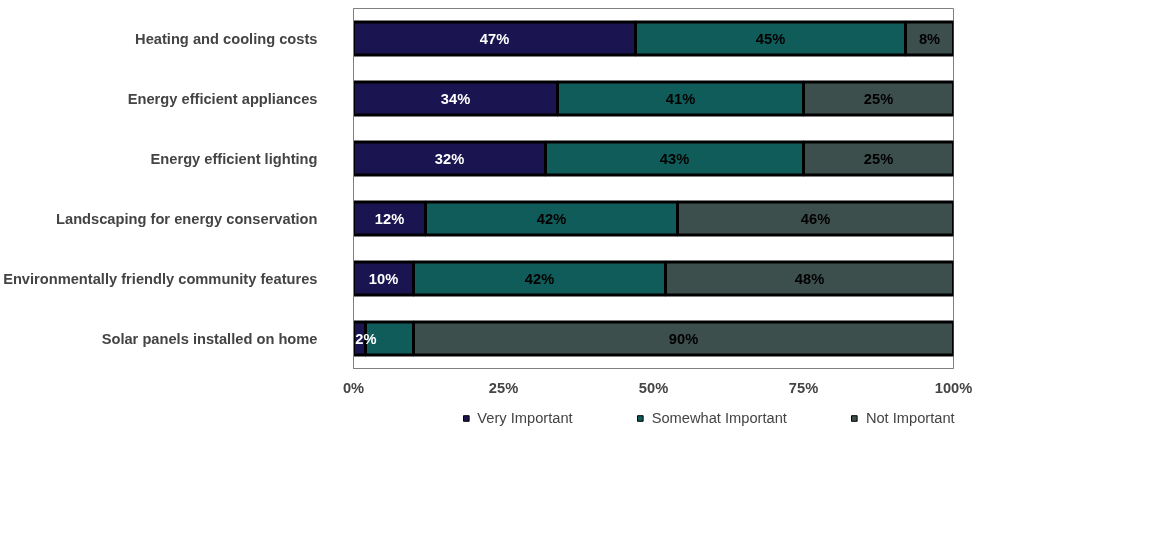  Describe the element at coordinates (683, 338) in the screenshot. I see `data-label: 90%` at that location.